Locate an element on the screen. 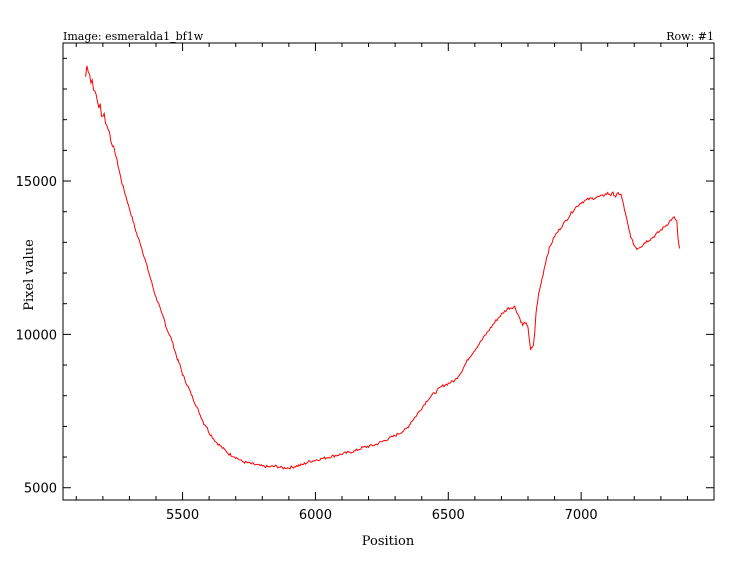  row-label: Row: #1 is located at coordinates (690, 36).